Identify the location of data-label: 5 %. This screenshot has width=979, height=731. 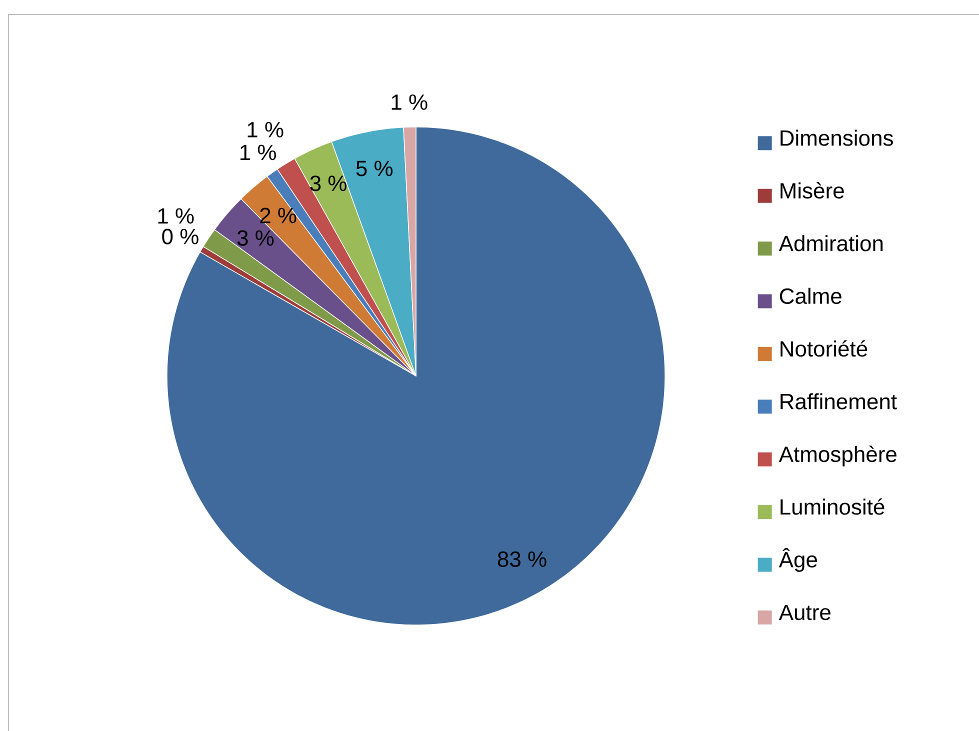
(374, 168).